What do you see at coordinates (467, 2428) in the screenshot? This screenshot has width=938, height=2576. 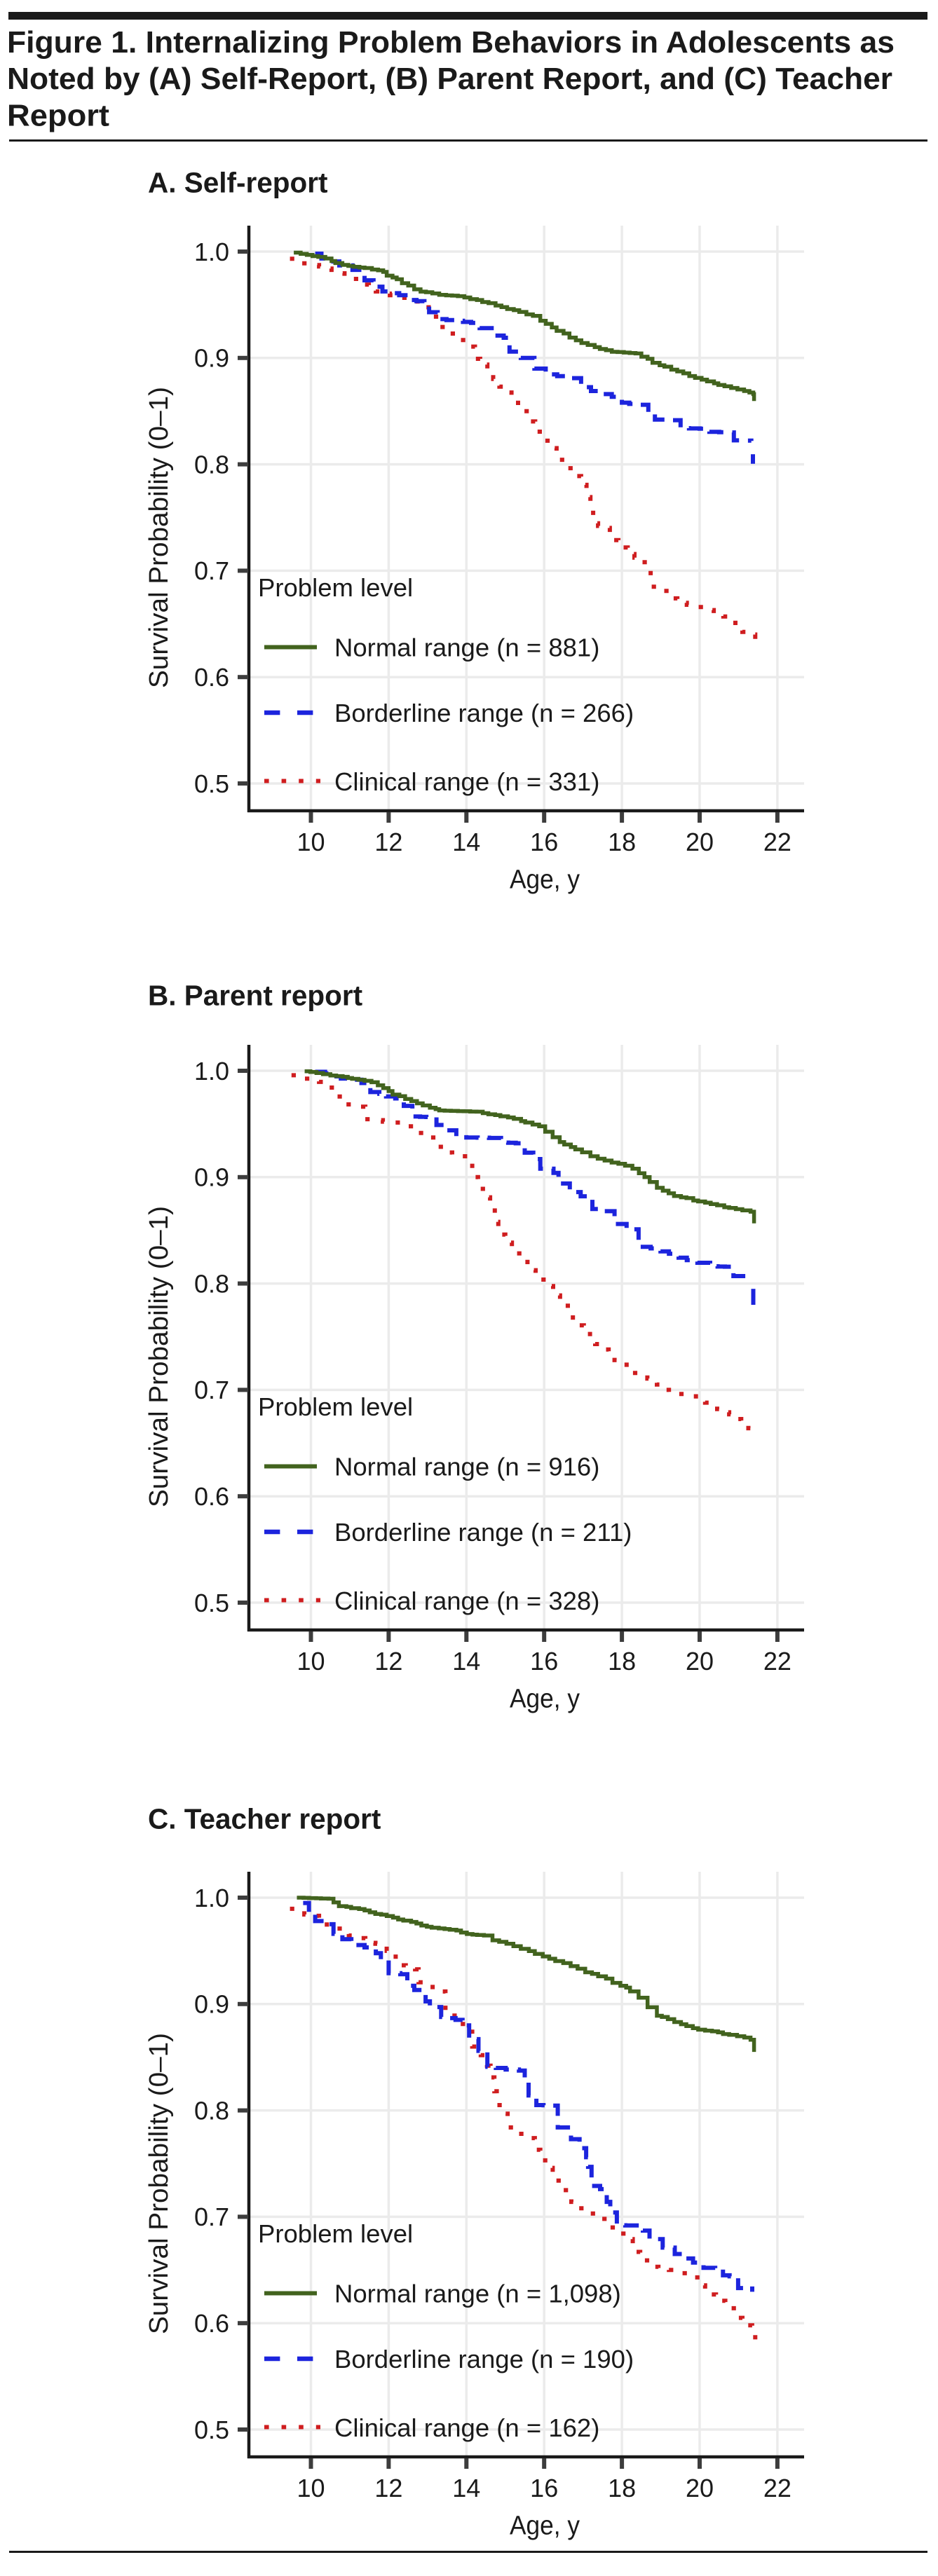 I see `svg-text: Clinical range (n = 162)` at bounding box center [467, 2428].